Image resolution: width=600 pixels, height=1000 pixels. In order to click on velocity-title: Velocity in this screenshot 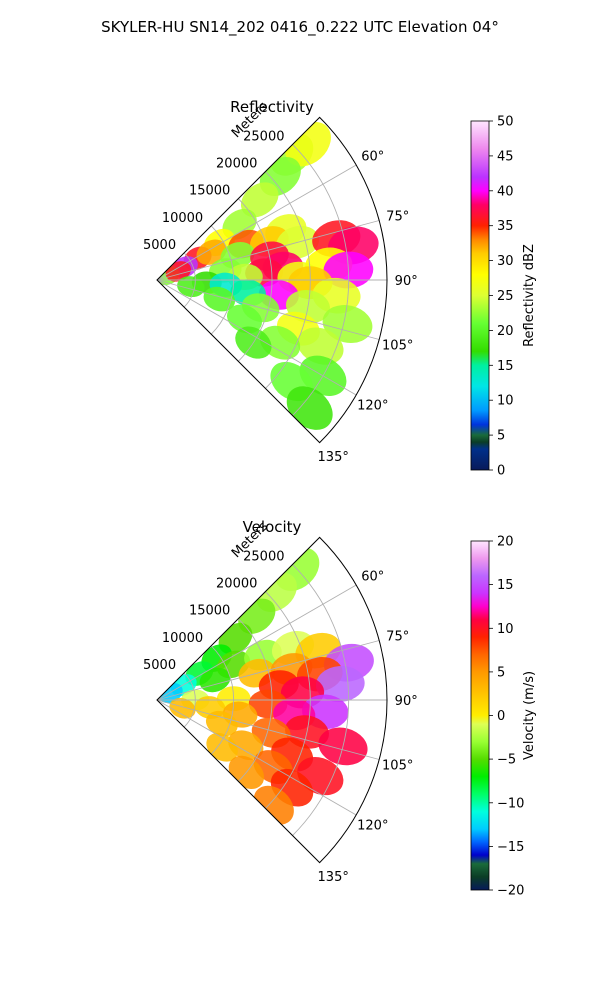, I will do `click(272, 527)`.